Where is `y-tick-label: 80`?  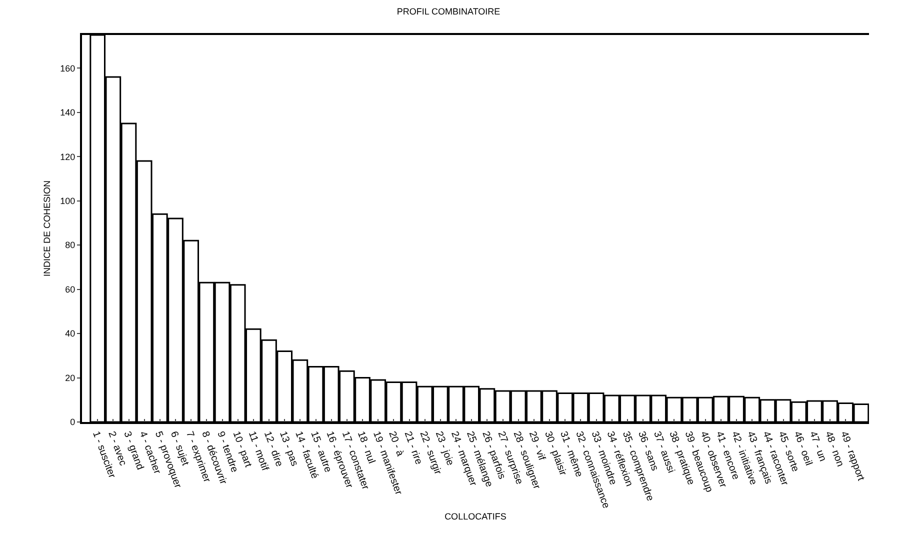
y-tick-label: 80 is located at coordinates (70, 245).